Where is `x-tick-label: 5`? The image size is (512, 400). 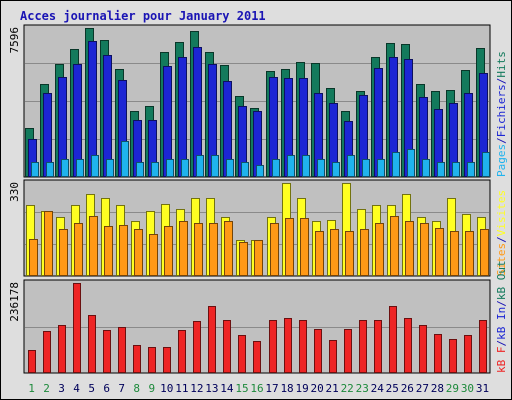 x-tick-label: 5 is located at coordinates (91, 388).